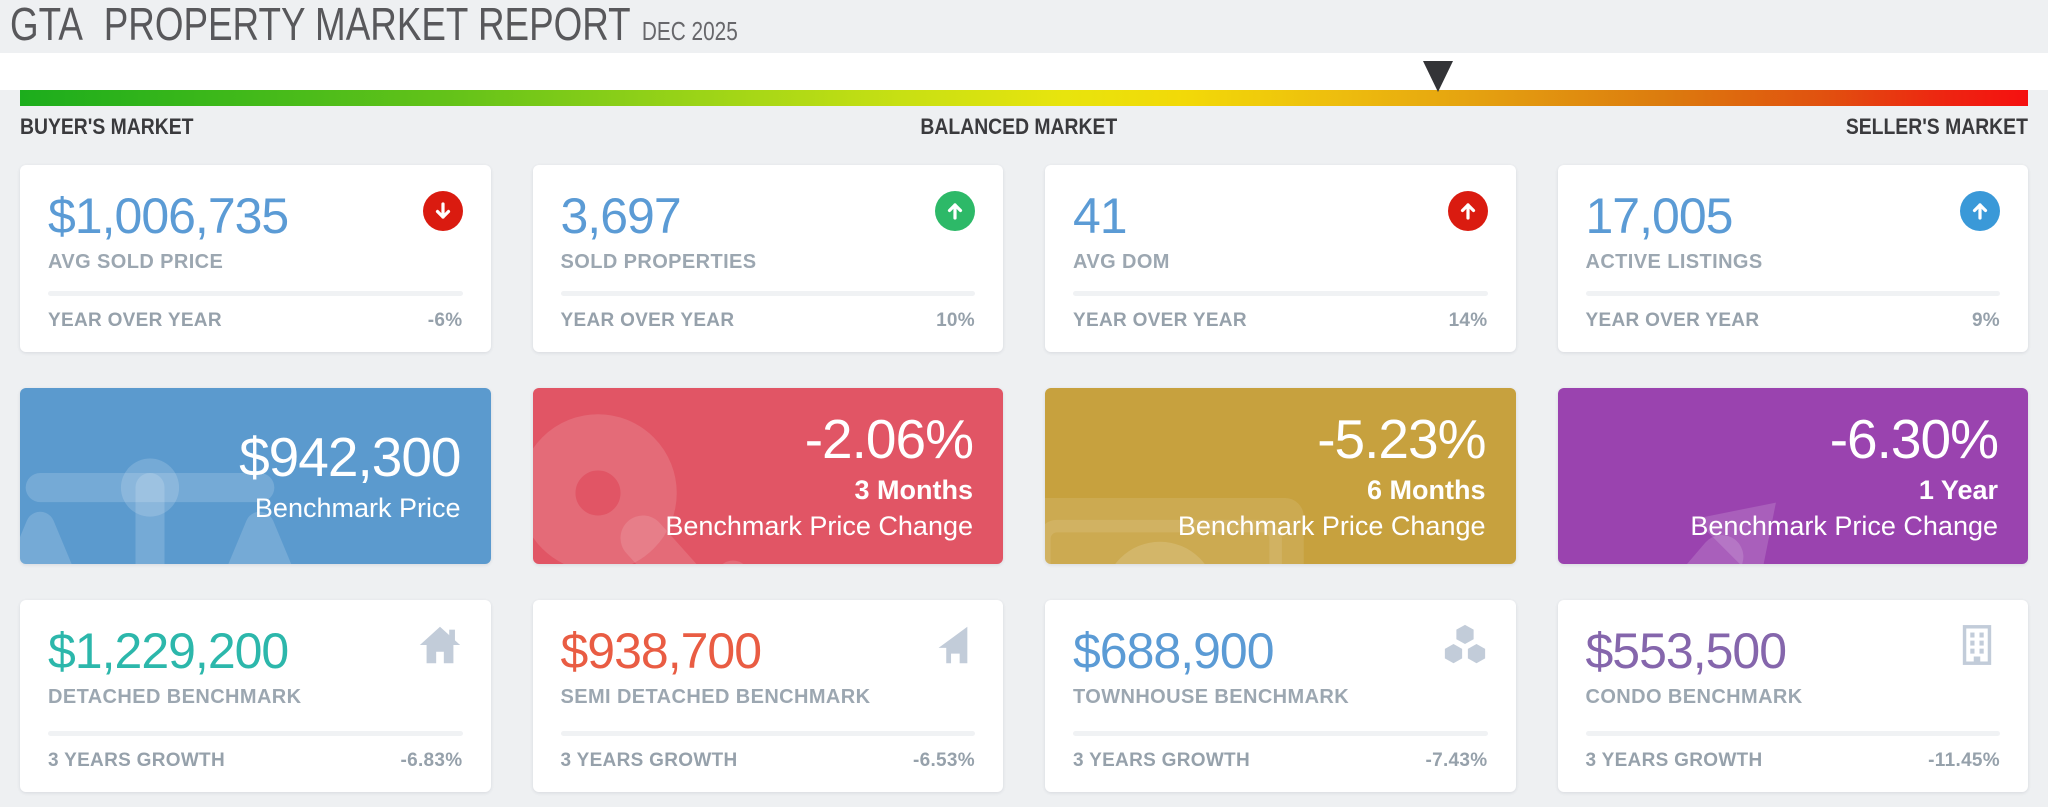  I want to click on balanced-market-label: BALANCED MARKET, so click(1019, 126).